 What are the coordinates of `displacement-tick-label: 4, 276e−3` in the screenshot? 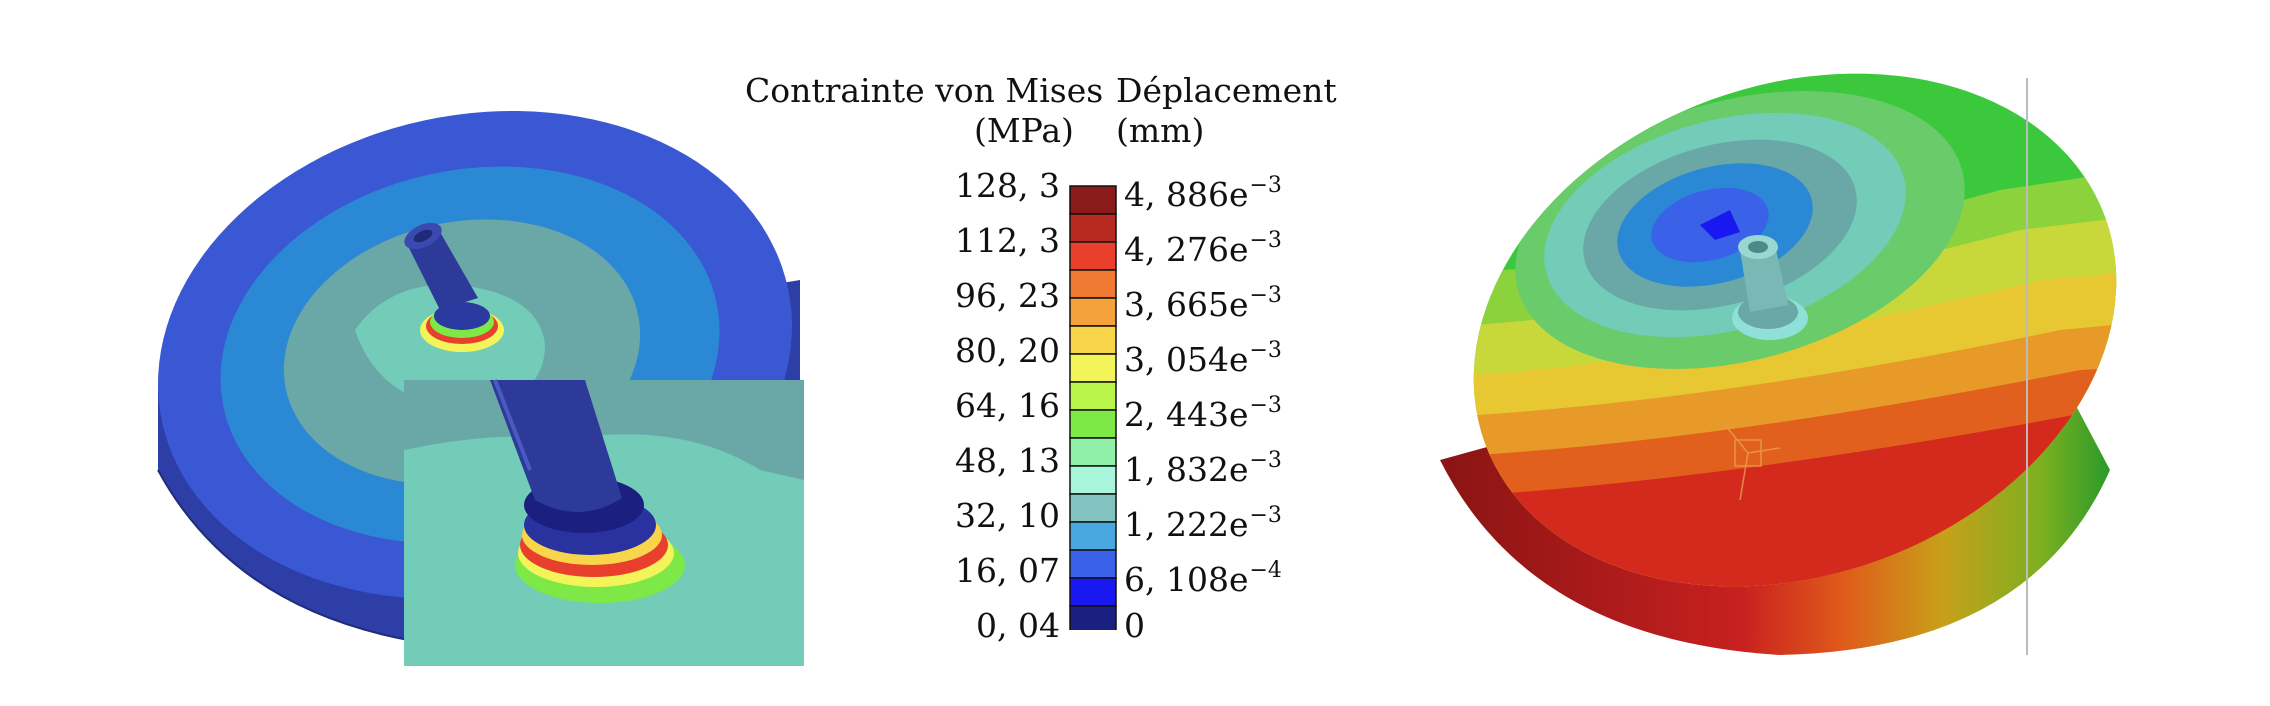 It's located at (1203, 248).